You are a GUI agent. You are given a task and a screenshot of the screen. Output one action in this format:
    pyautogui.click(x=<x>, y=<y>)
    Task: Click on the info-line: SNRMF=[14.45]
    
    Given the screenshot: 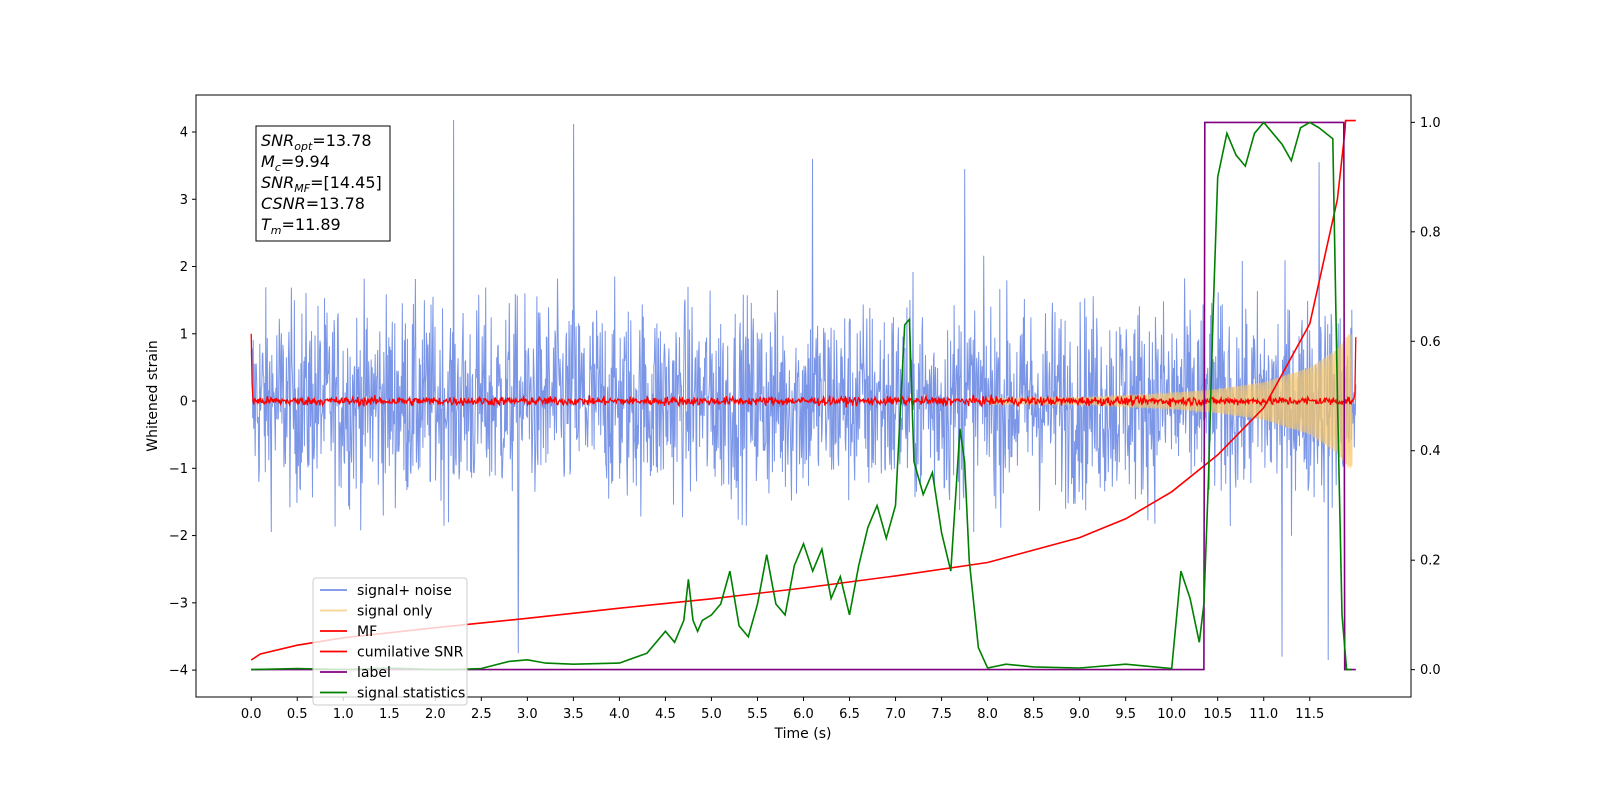 What is the action you would take?
    pyautogui.click(x=321, y=184)
    